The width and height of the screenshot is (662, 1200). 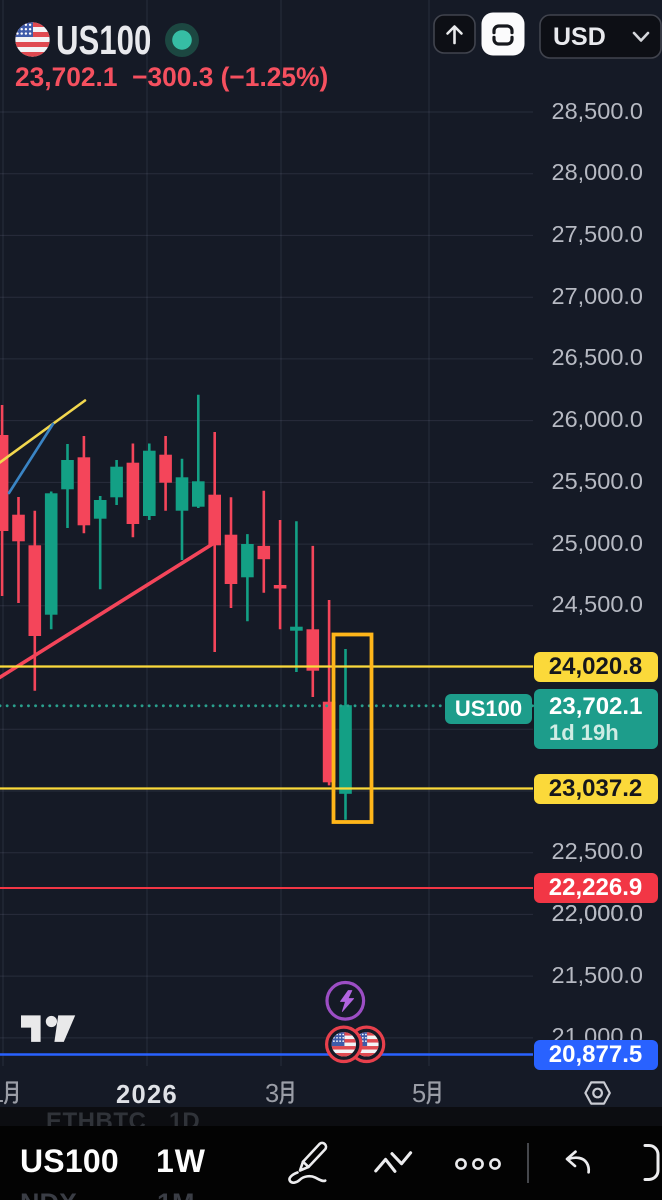 What do you see at coordinates (272, 1094) in the screenshot?
I see `svg-text: 3` at bounding box center [272, 1094].